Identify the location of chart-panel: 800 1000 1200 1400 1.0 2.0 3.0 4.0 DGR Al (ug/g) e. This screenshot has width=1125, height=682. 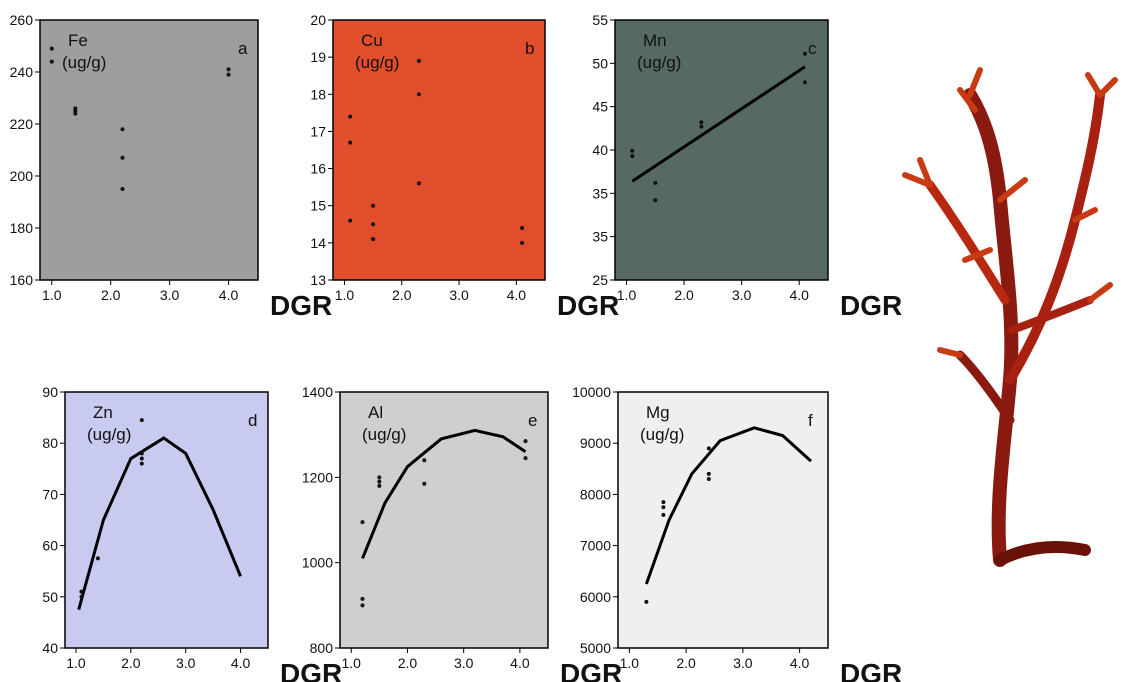
(462, 533).